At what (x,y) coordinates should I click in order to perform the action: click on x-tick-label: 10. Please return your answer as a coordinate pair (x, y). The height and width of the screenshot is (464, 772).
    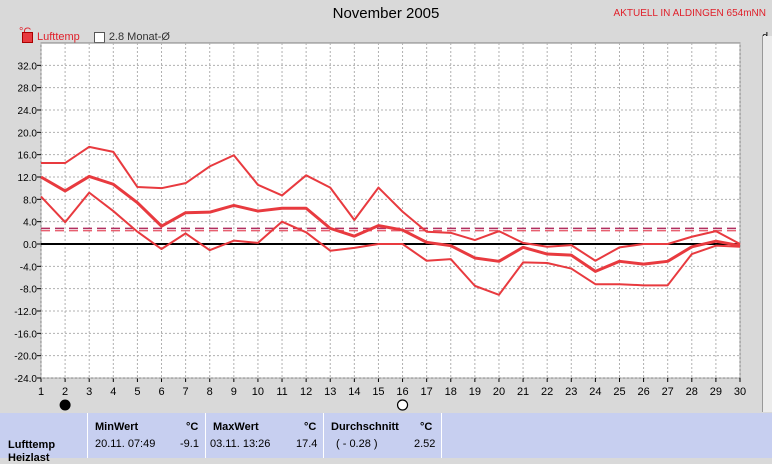
    Looking at the image, I should click on (258, 392).